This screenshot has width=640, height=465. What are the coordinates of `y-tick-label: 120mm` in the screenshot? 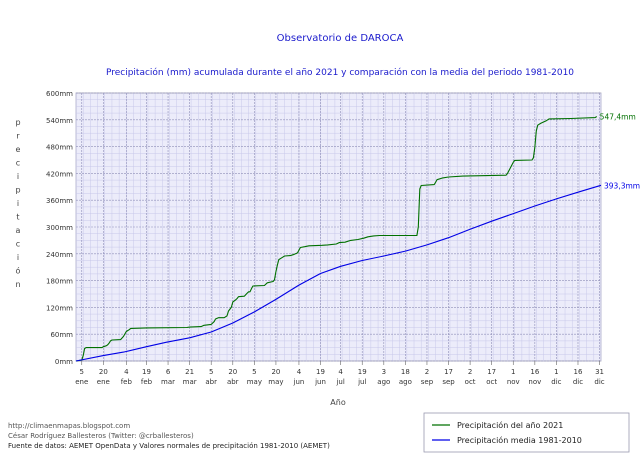 It's located at (59, 308).